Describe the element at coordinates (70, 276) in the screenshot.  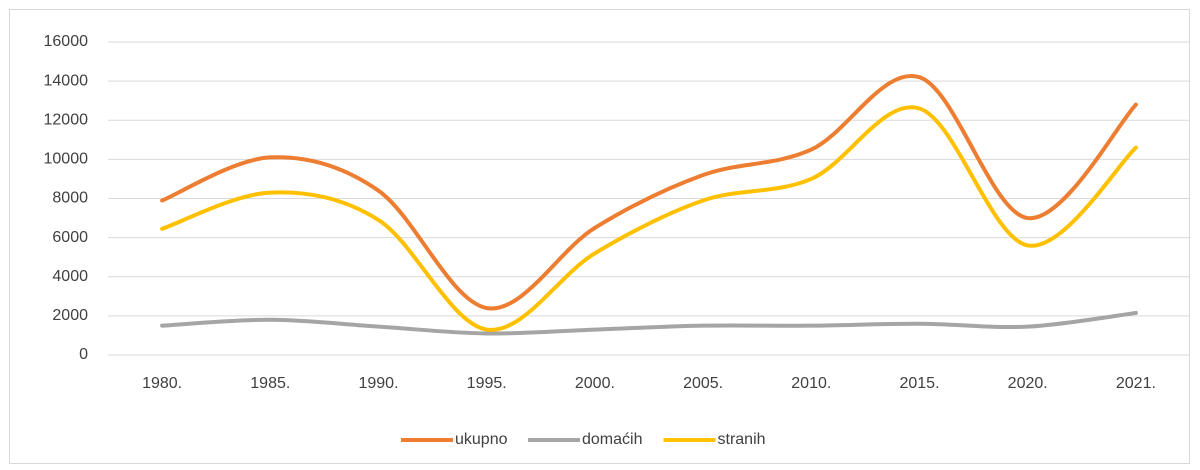
I see `y-tick-label: 4000` at that location.